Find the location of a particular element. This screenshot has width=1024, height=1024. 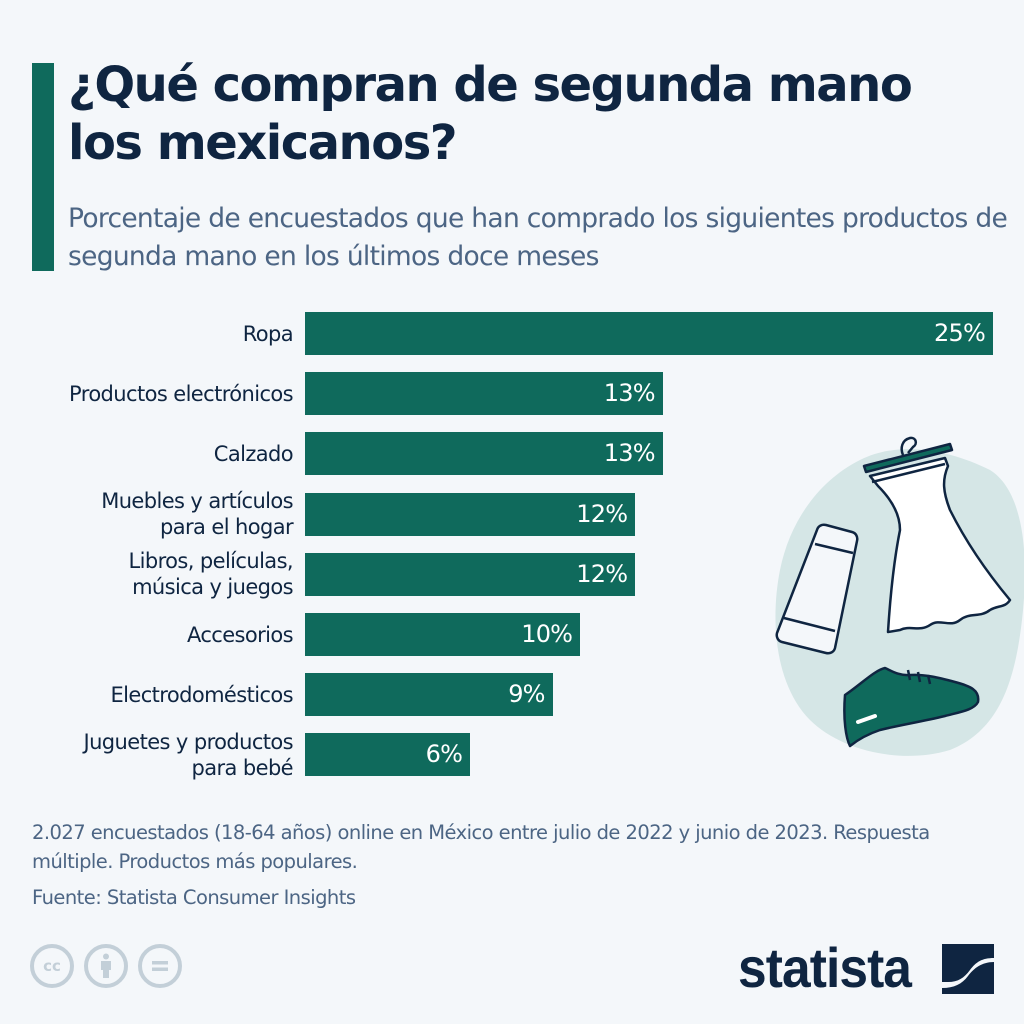

person-icon is located at coordinates (106, 965).